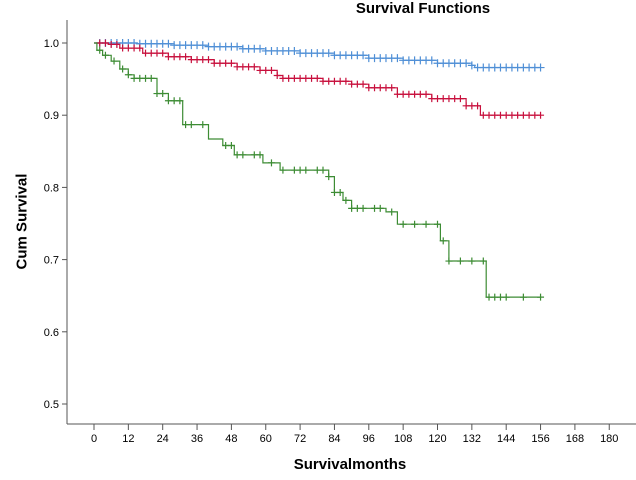  What do you see at coordinates (51, 333) in the screenshot?
I see `y-tick-label: 0.6` at bounding box center [51, 333].